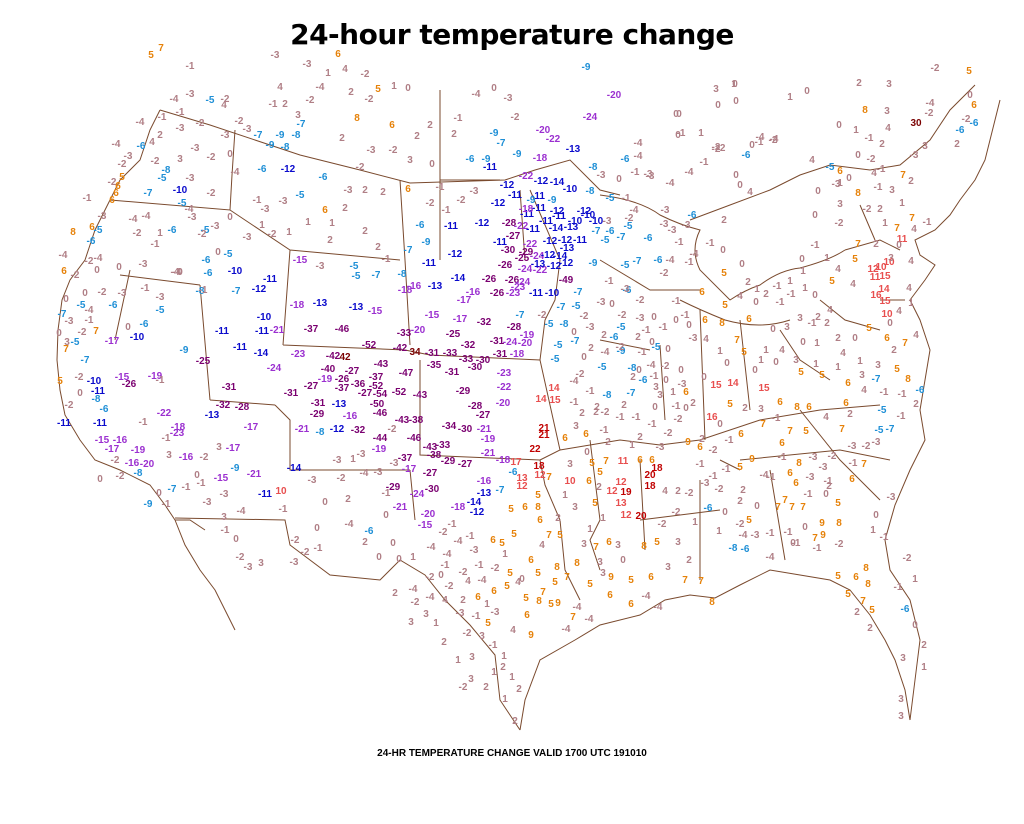 This screenshot has width=1024, height=824. I want to click on station-value: -21, so click(488, 453).